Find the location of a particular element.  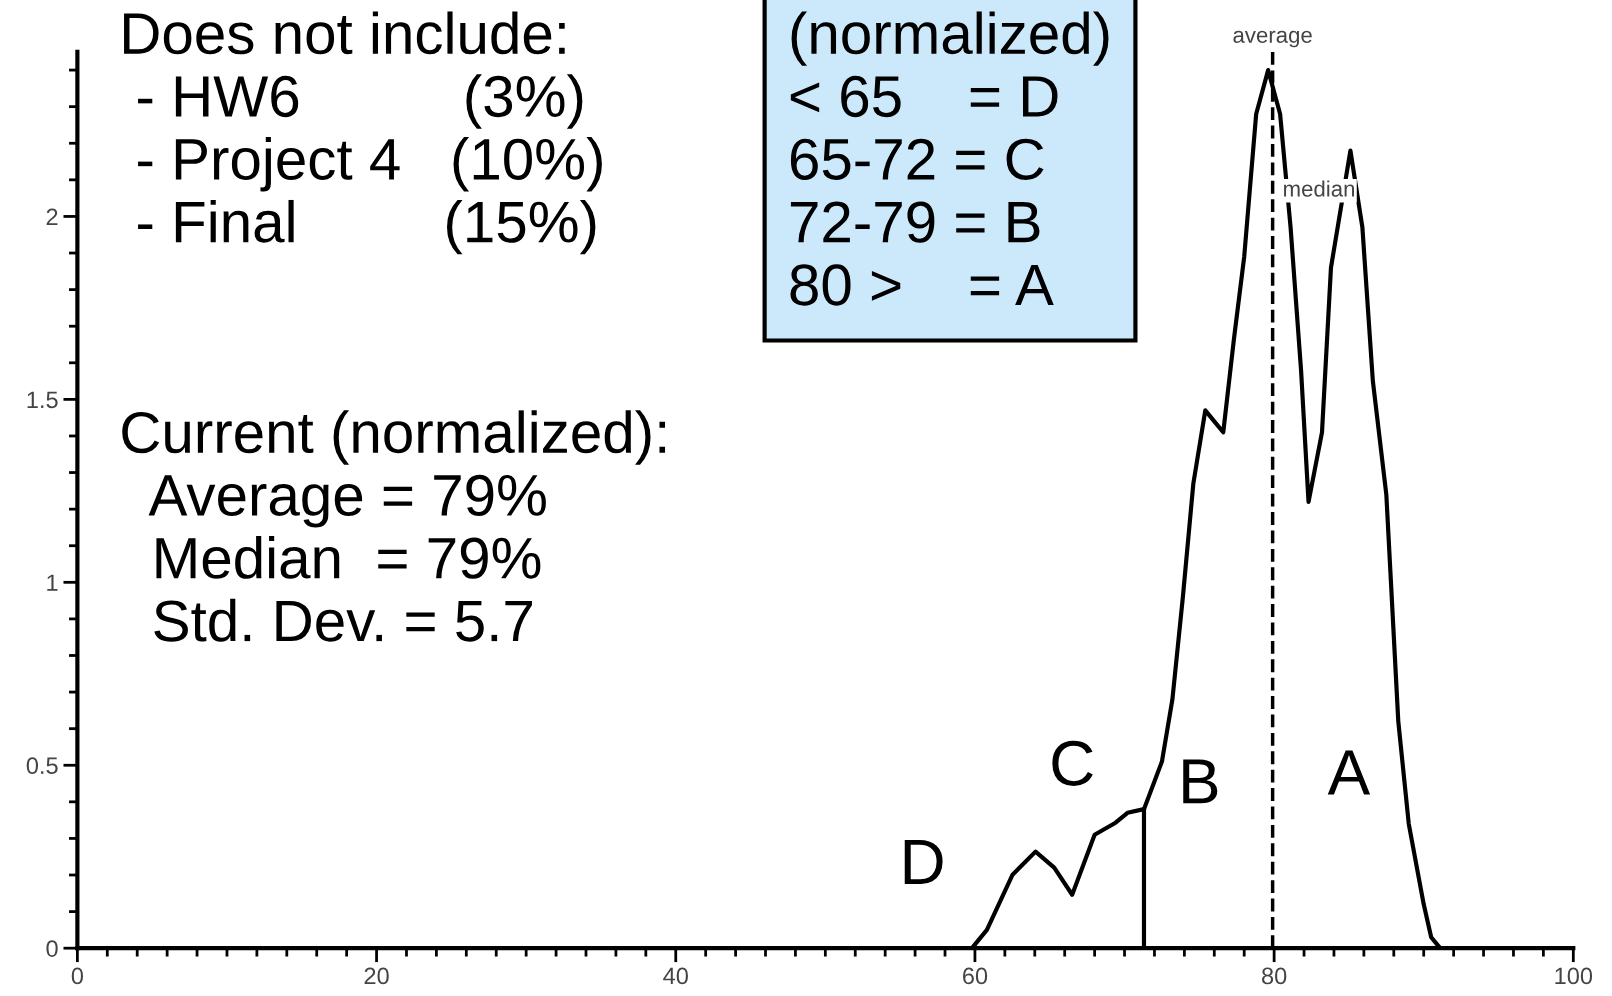

y-tick-label: 0 is located at coordinates (52, 948).